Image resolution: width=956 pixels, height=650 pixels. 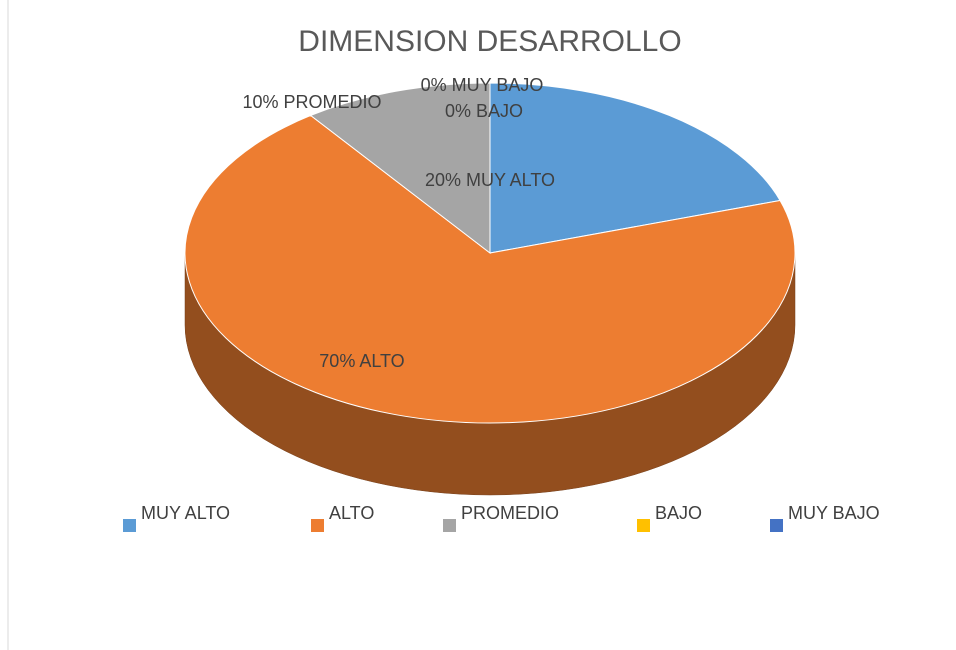 What do you see at coordinates (678, 513) in the screenshot?
I see `legend-label: BAJO` at bounding box center [678, 513].